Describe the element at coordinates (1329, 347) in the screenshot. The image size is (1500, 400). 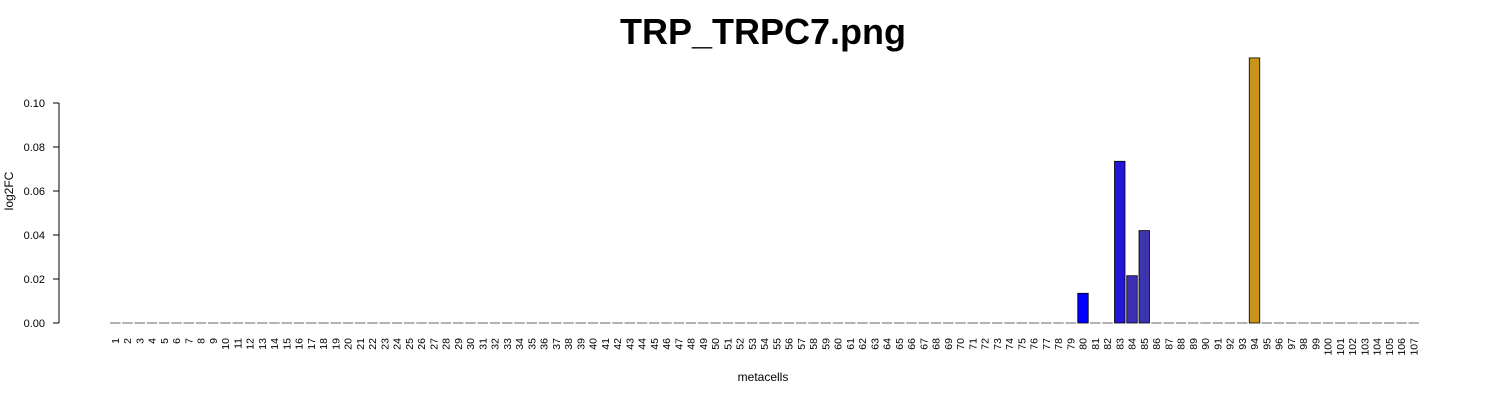
I see `x-tick-label: 100` at that location.